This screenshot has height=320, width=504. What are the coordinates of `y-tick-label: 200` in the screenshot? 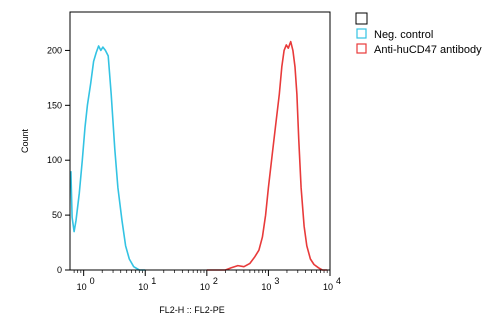 It's located at (54, 50).